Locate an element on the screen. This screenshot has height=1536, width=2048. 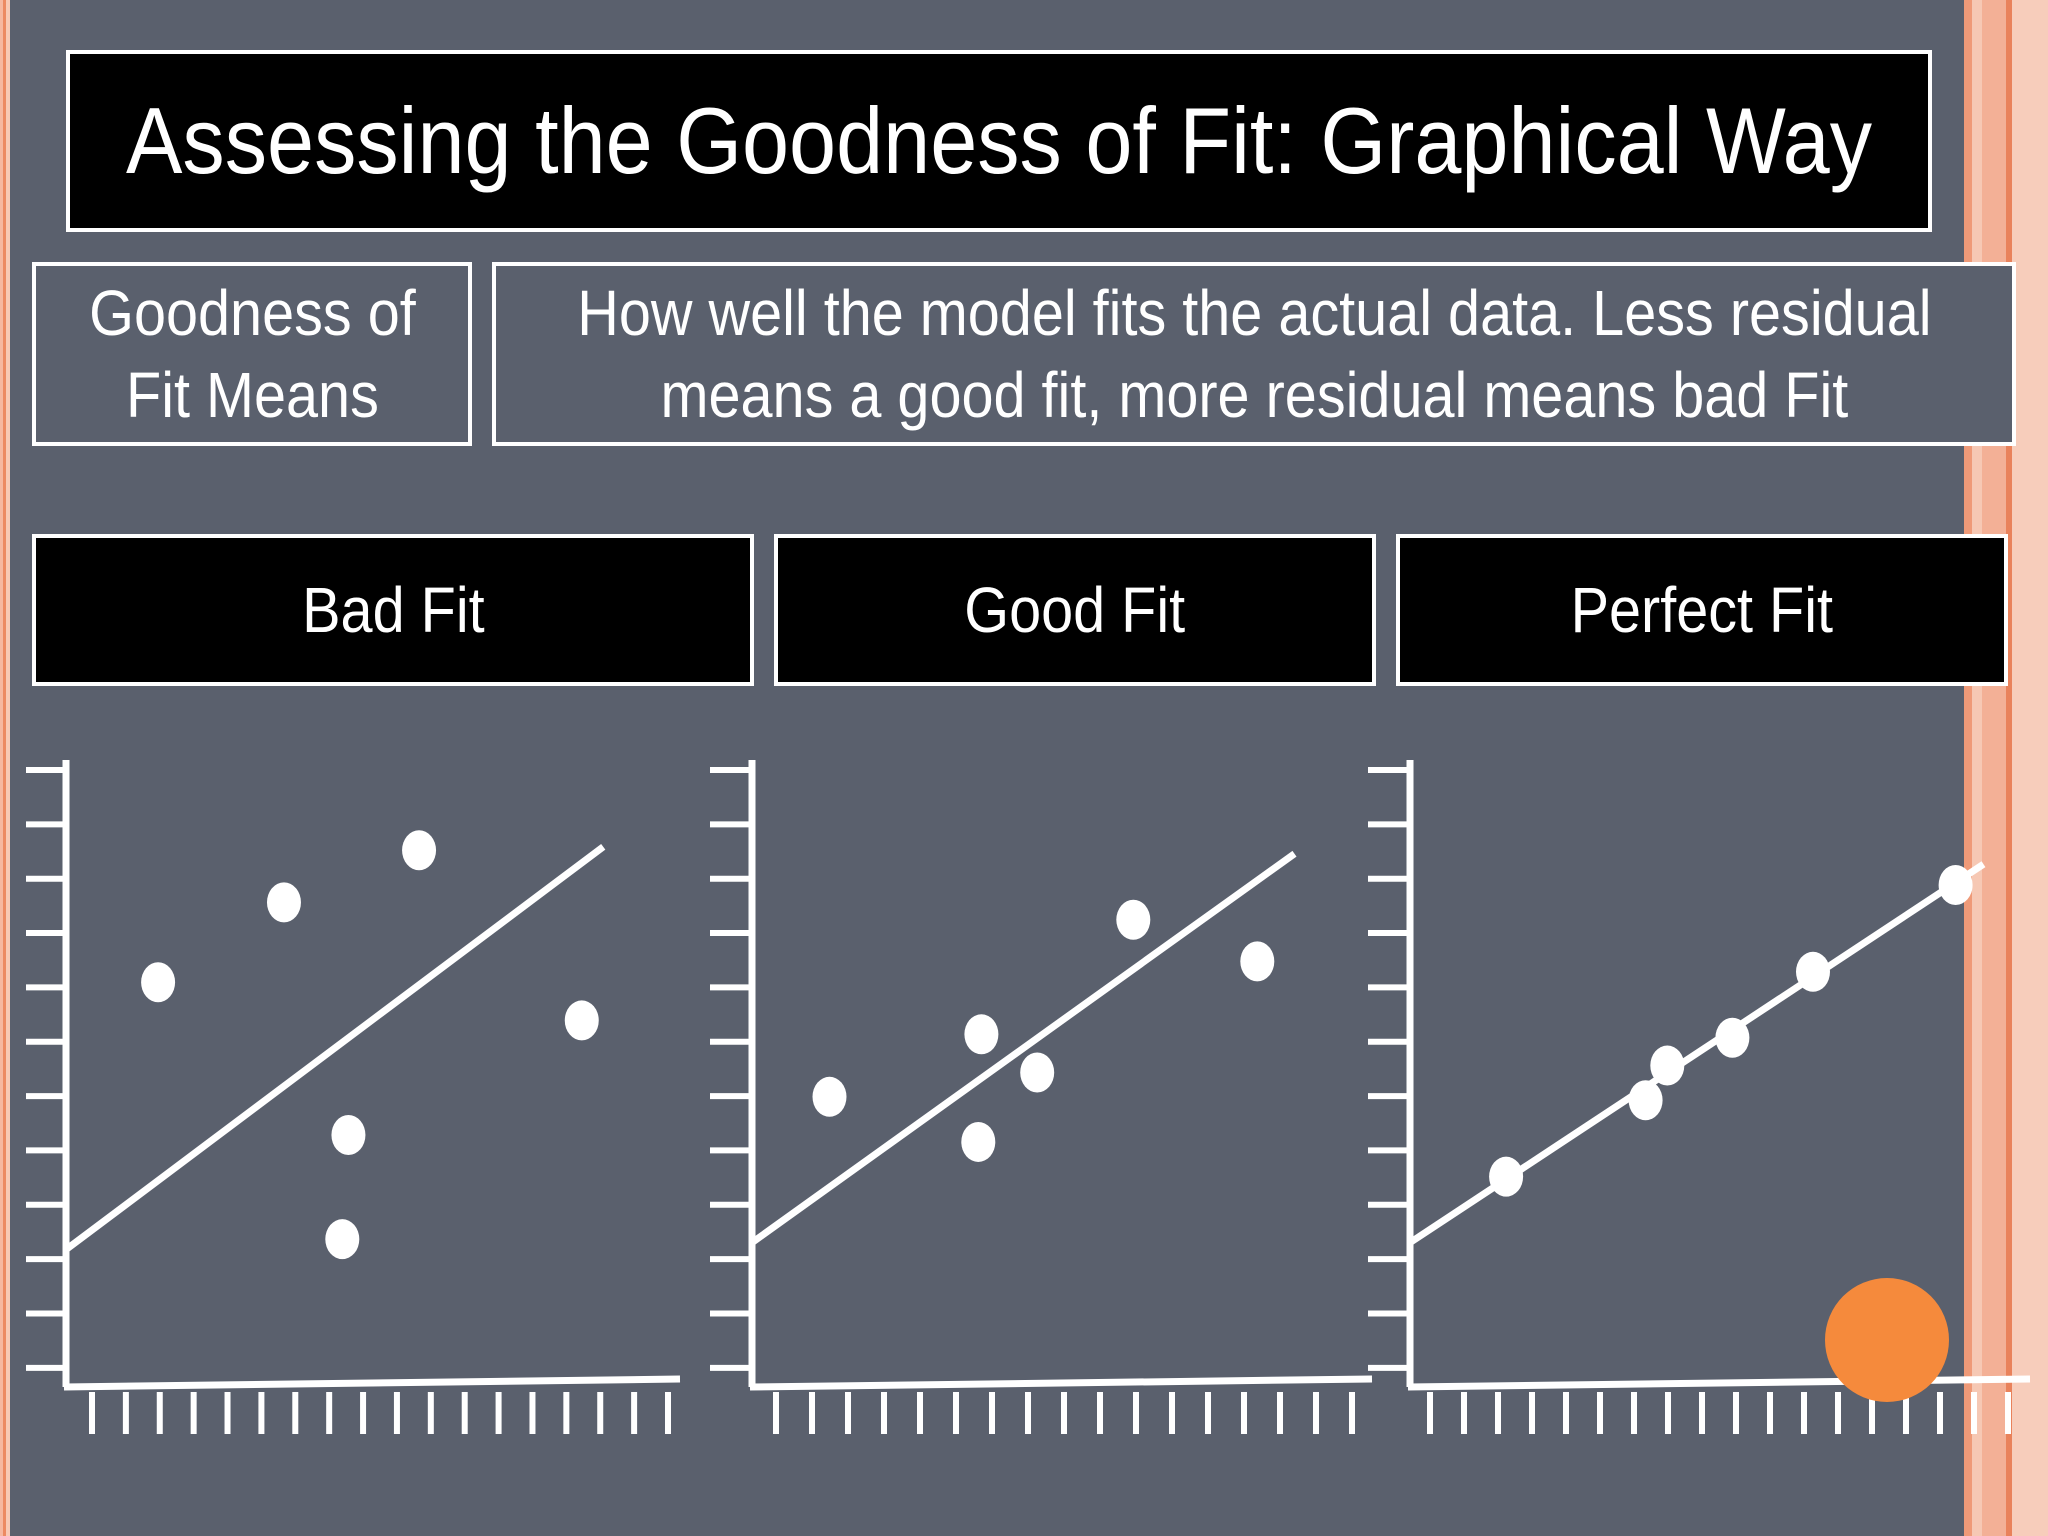
right-decorative-band is located at coordinates (2006, 768).